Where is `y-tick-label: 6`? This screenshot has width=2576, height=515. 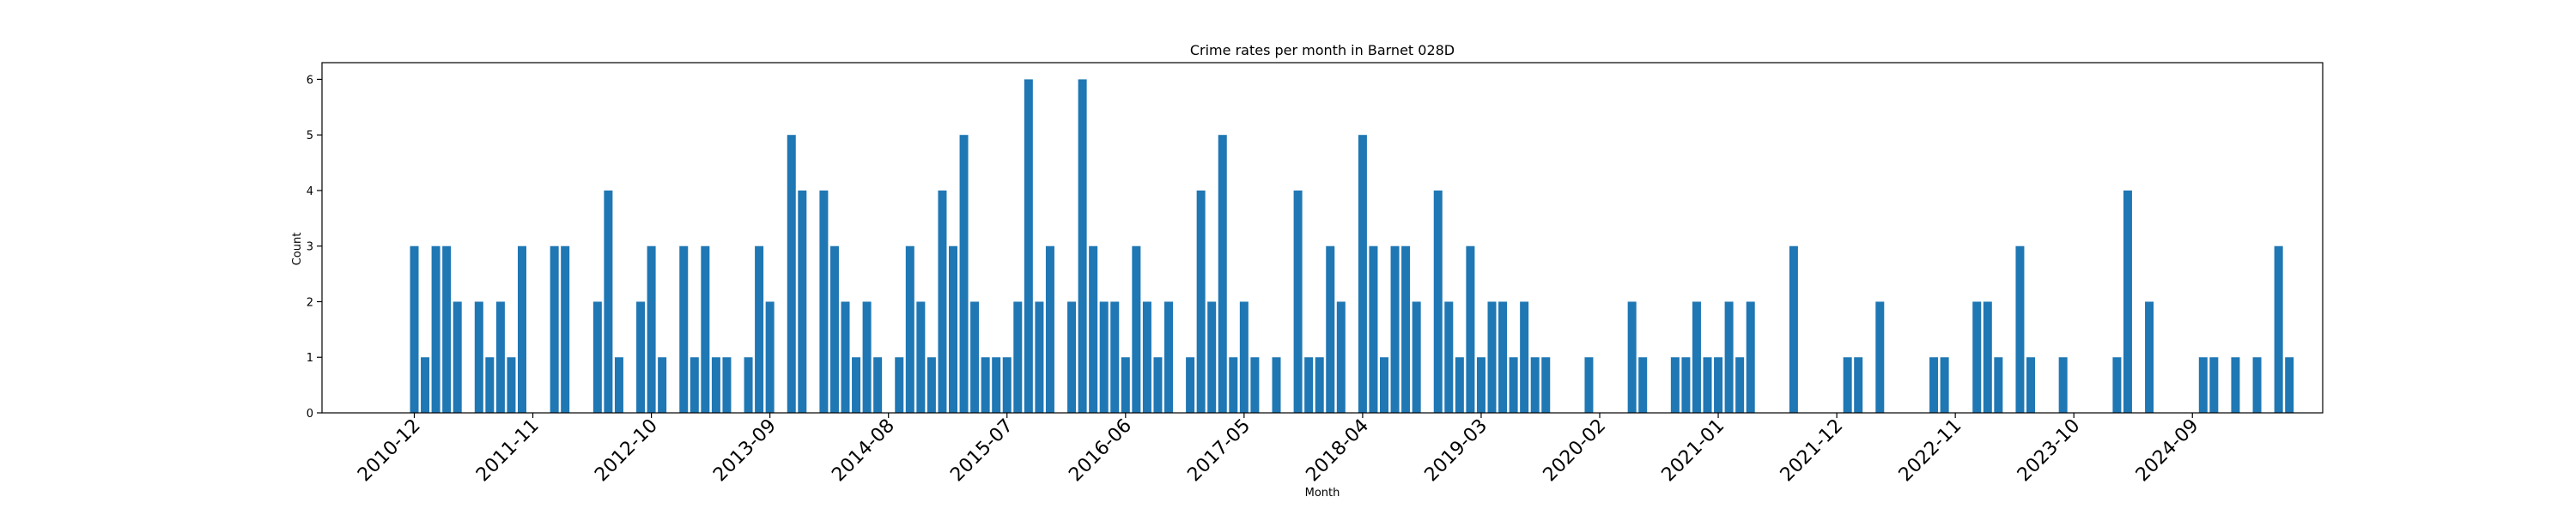 y-tick-label: 6 is located at coordinates (310, 80).